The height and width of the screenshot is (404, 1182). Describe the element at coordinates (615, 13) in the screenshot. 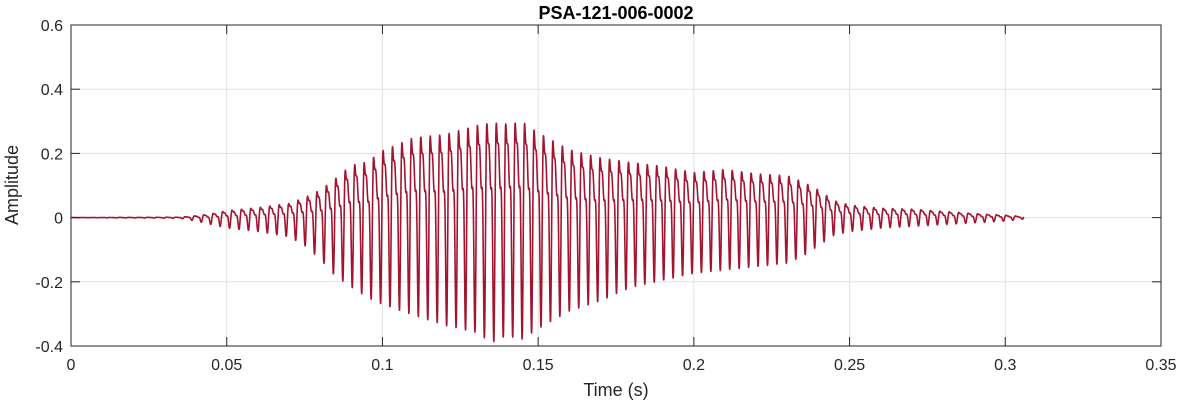

I see `chart-title: PSA-121-006-0002` at that location.